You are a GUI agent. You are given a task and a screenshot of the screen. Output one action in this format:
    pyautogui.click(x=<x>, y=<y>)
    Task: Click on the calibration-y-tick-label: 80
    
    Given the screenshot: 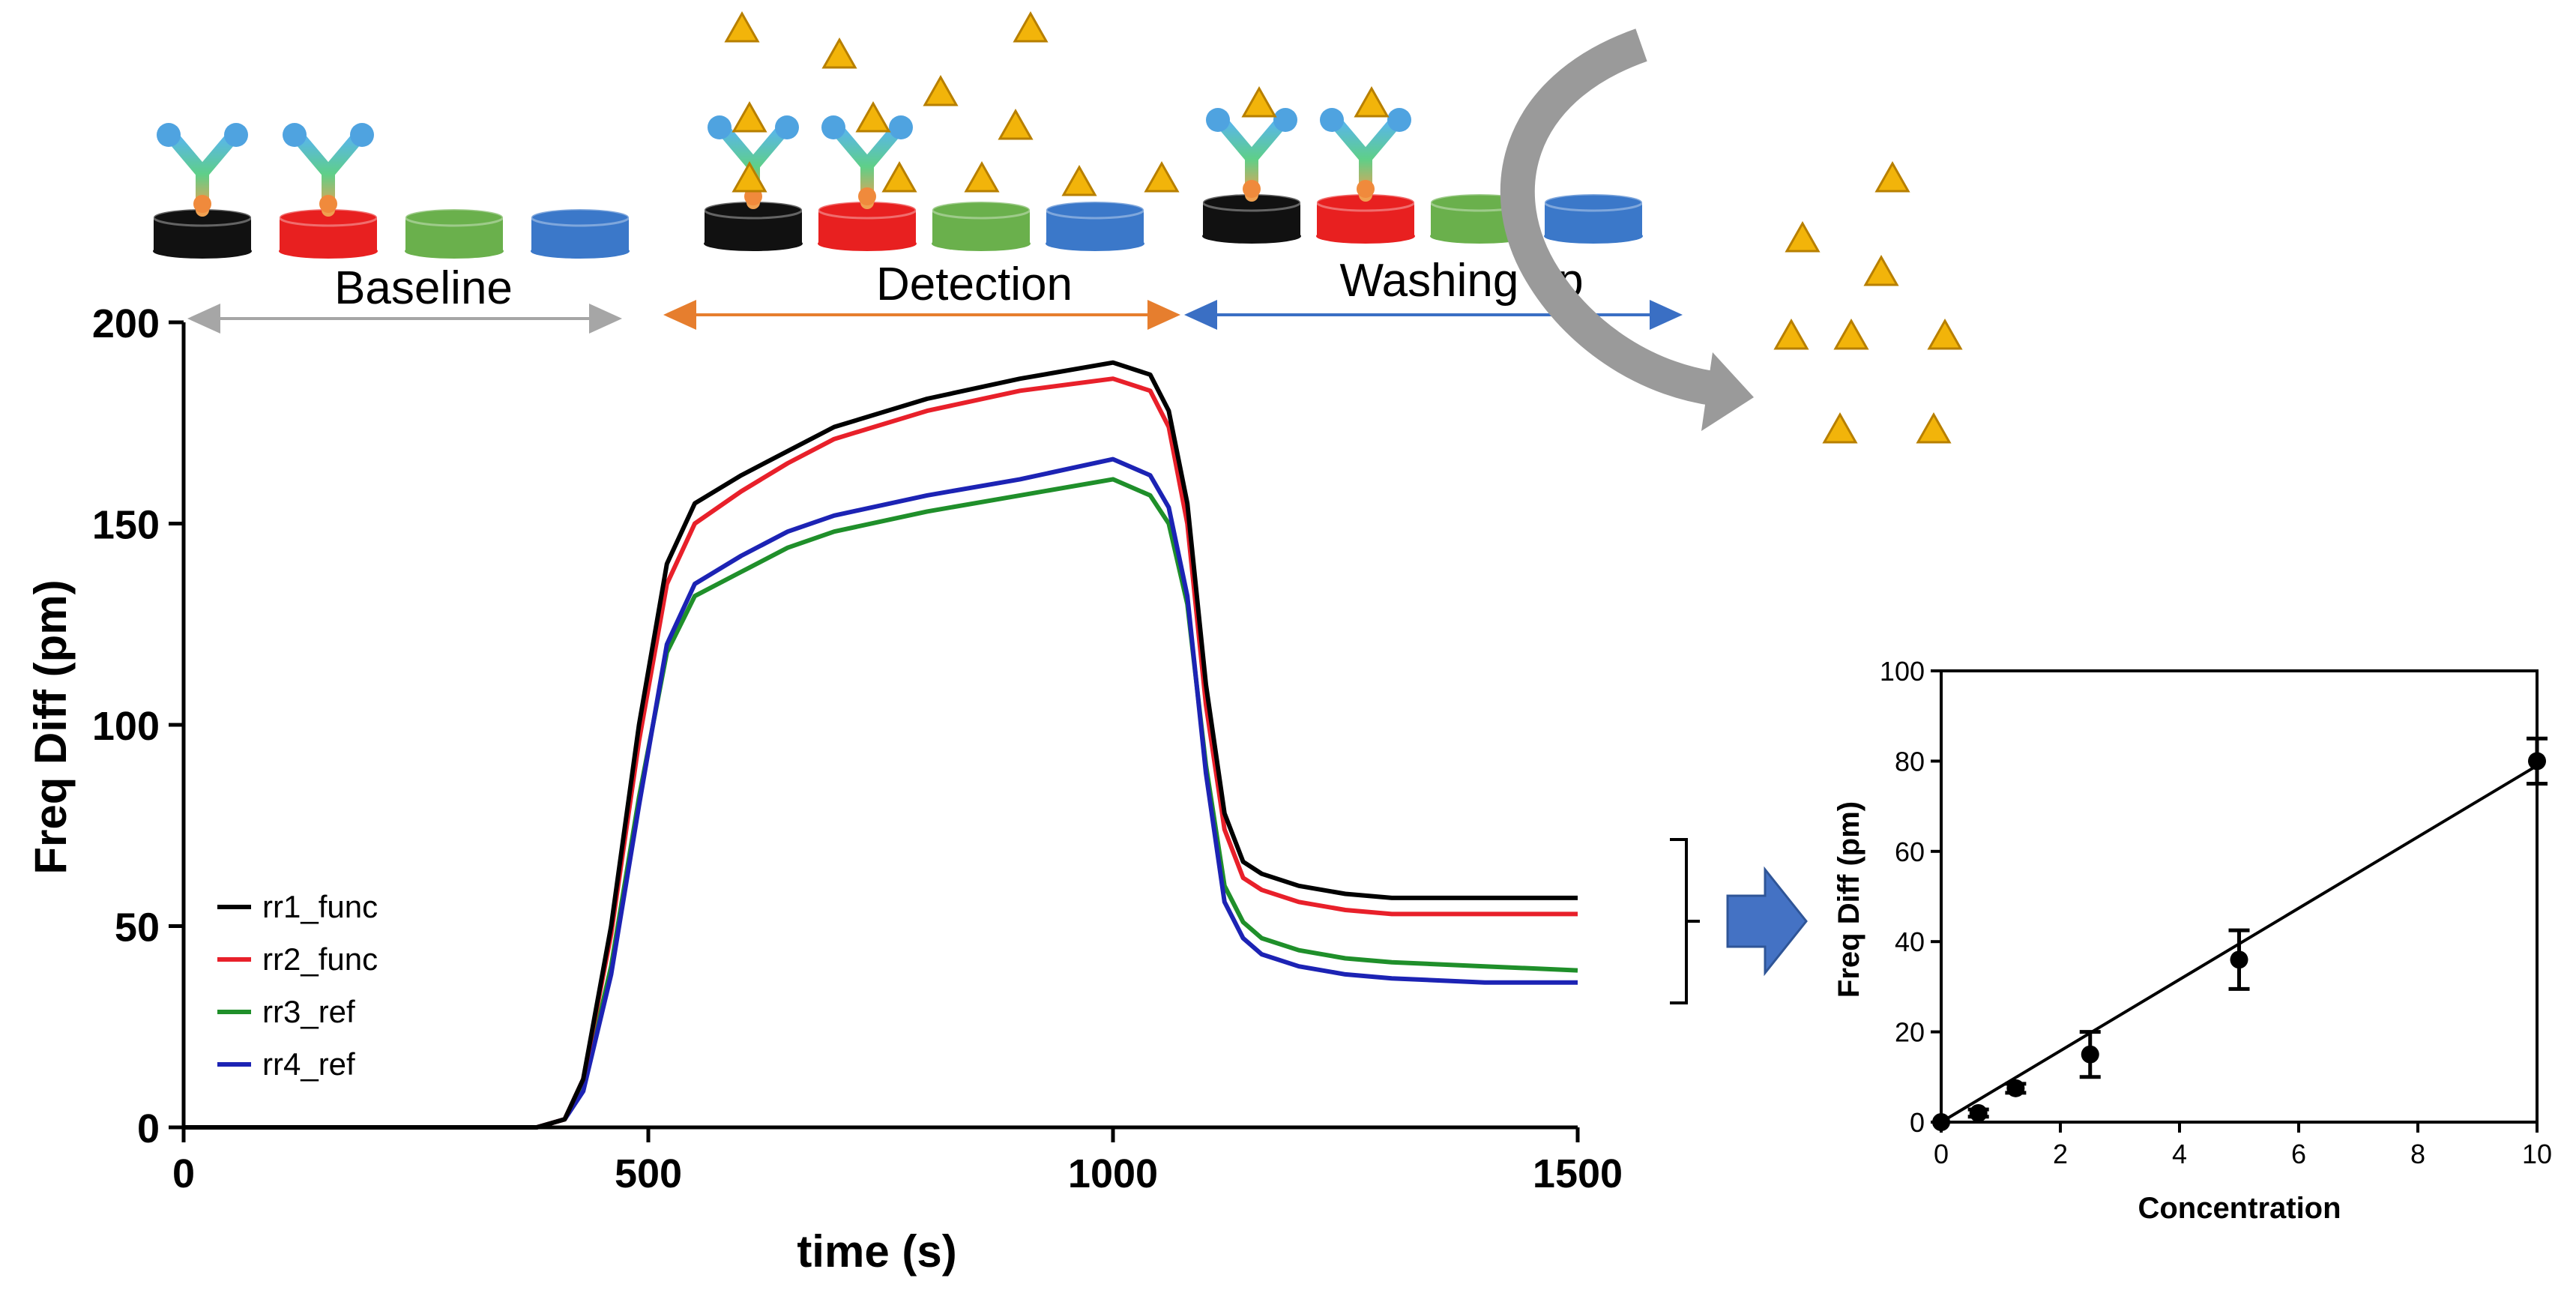 What is the action you would take?
    pyautogui.click(x=1910, y=761)
    